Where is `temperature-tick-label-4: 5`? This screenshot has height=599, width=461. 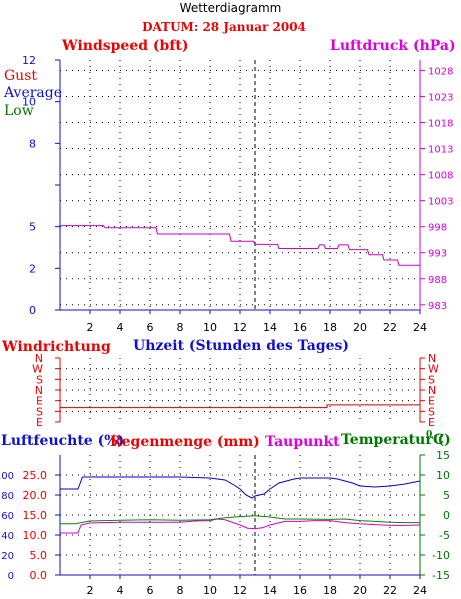
temperature-tick-label-4: 5 is located at coordinates (446, 495).